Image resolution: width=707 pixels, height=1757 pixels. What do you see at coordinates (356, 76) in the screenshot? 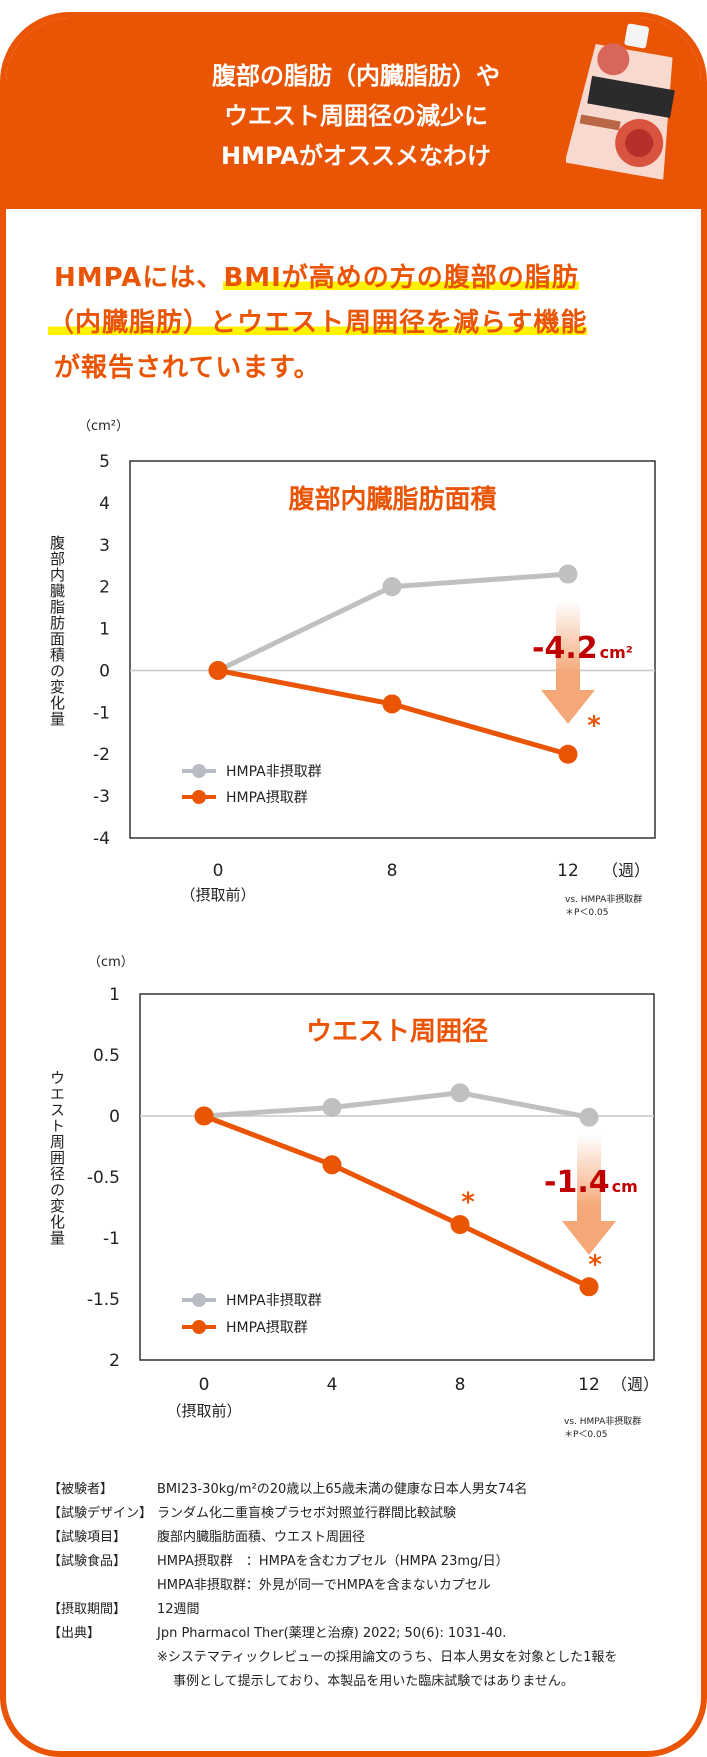
I see `header-title-line: 腹部の脂肪（内臓脂肪）や` at bounding box center [356, 76].